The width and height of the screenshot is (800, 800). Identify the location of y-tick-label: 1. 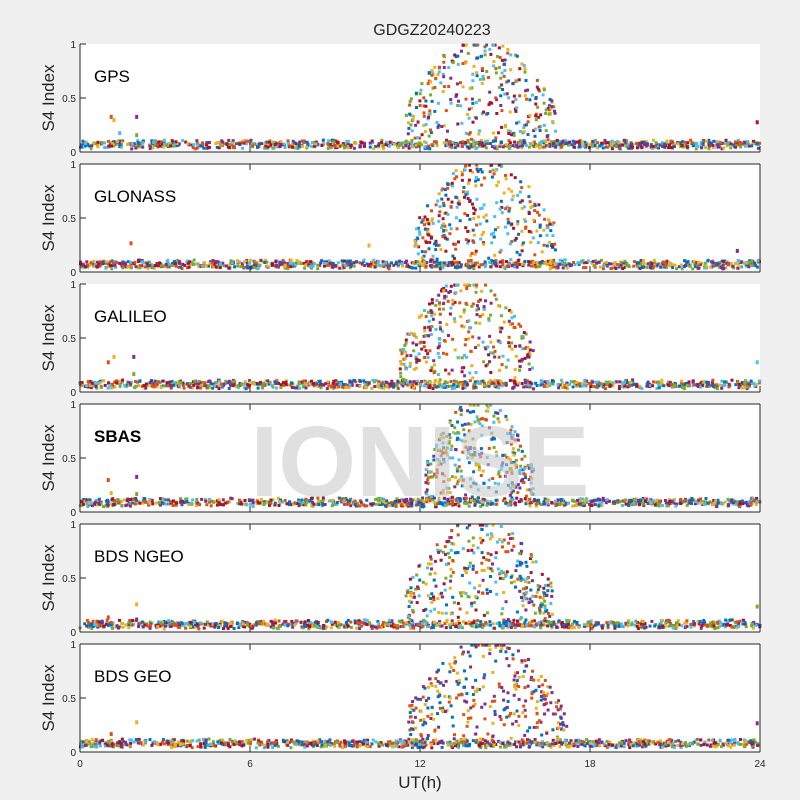
(73, 405).